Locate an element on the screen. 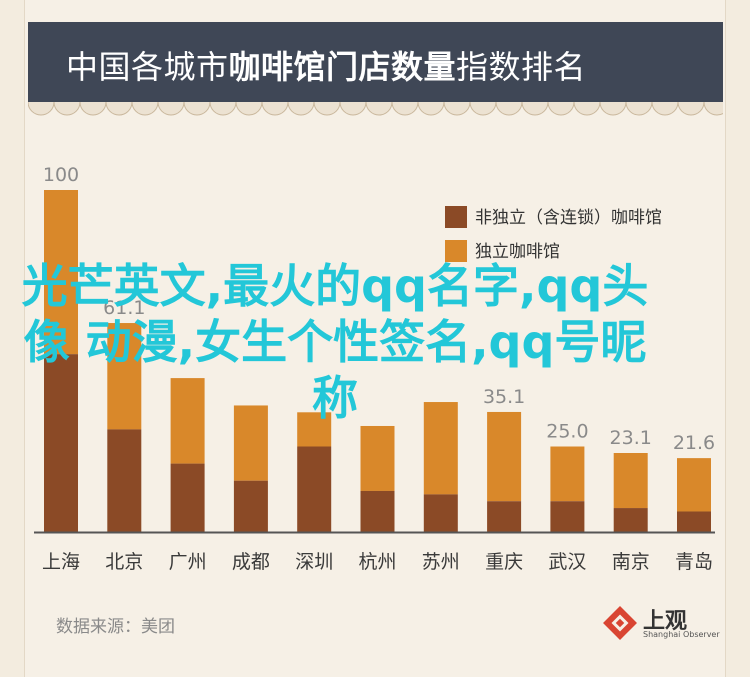 This screenshot has width=750, height=677. x-tick-label: 青岛 is located at coordinates (694, 562).